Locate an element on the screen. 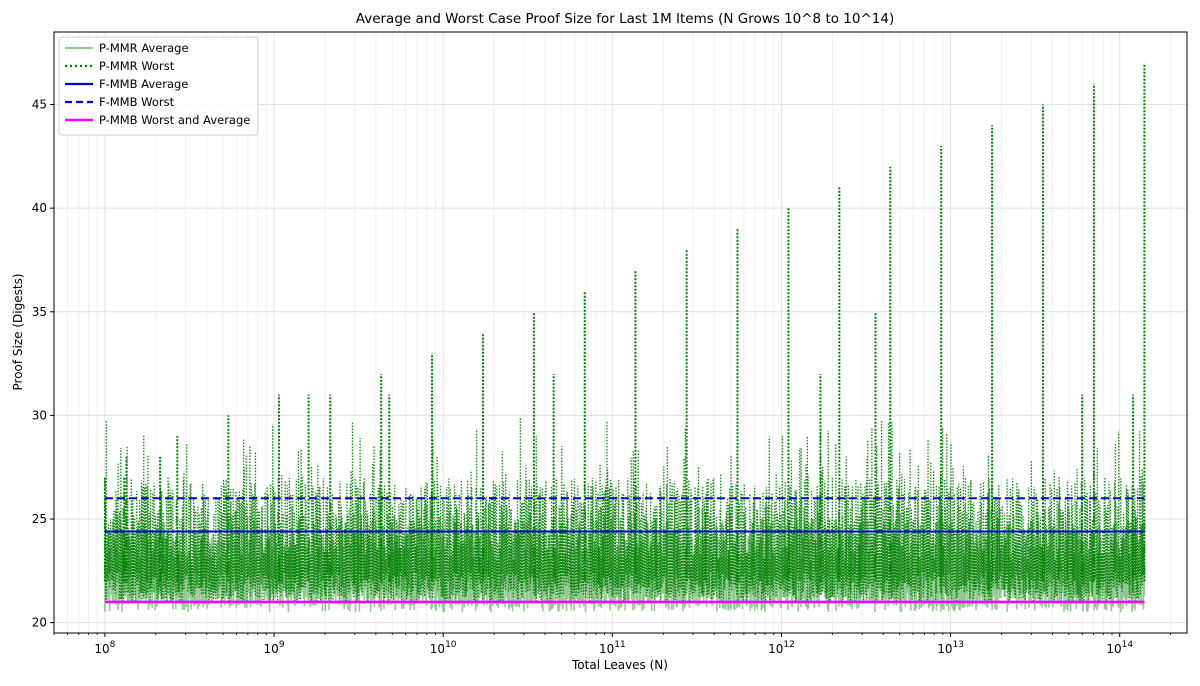 The height and width of the screenshot is (686, 1200). y-tick-label: 40 is located at coordinates (39, 208).